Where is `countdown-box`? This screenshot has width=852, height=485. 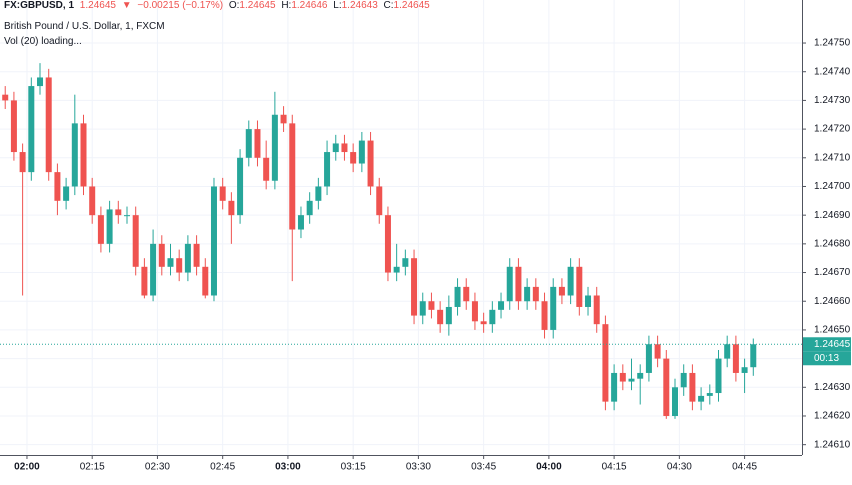 countdown-box is located at coordinates (827, 358).